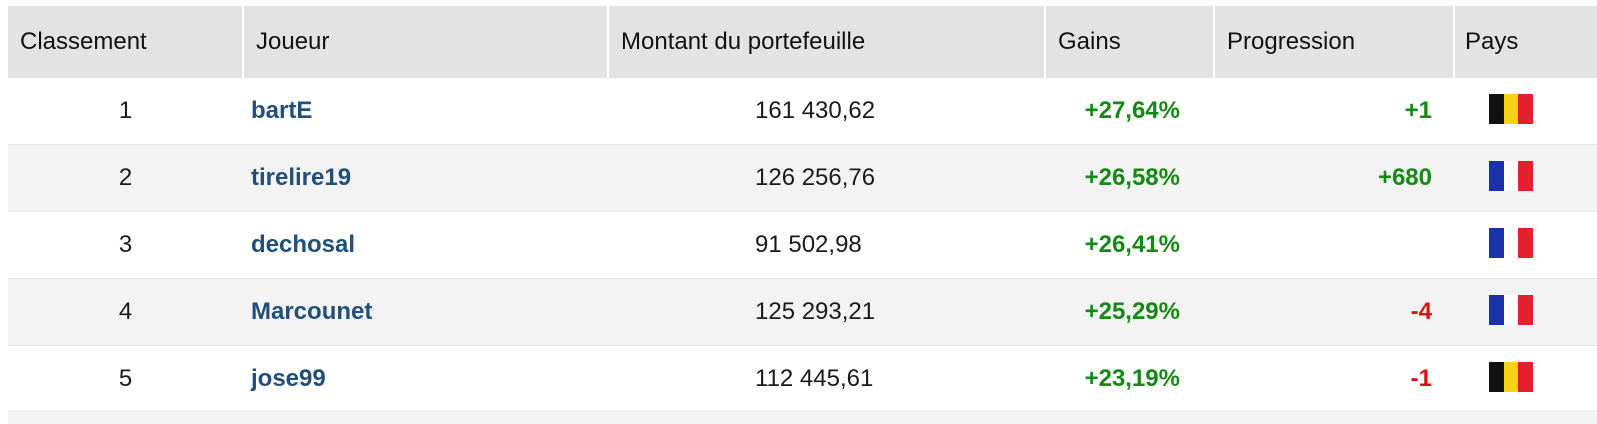 The image size is (1597, 424). What do you see at coordinates (125, 379) in the screenshot?
I see `rank-cell: 5` at bounding box center [125, 379].